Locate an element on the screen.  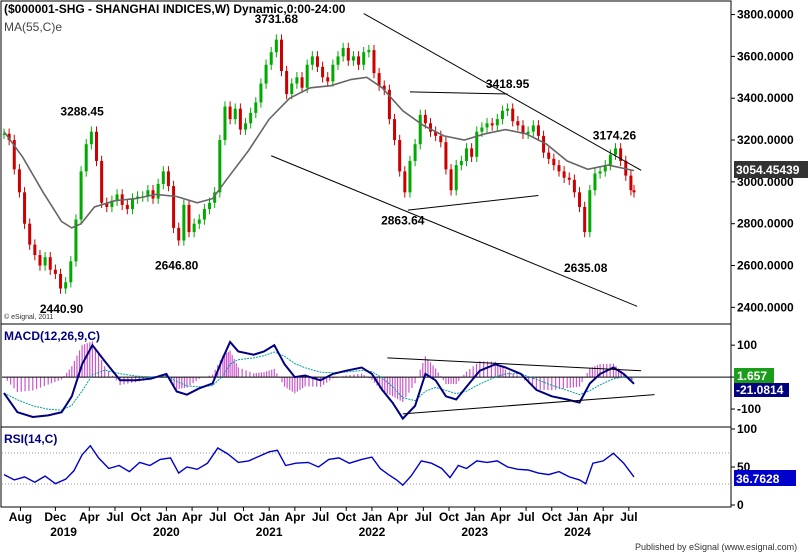
price-tick-label: 2600.0000 is located at coordinates (765, 266).